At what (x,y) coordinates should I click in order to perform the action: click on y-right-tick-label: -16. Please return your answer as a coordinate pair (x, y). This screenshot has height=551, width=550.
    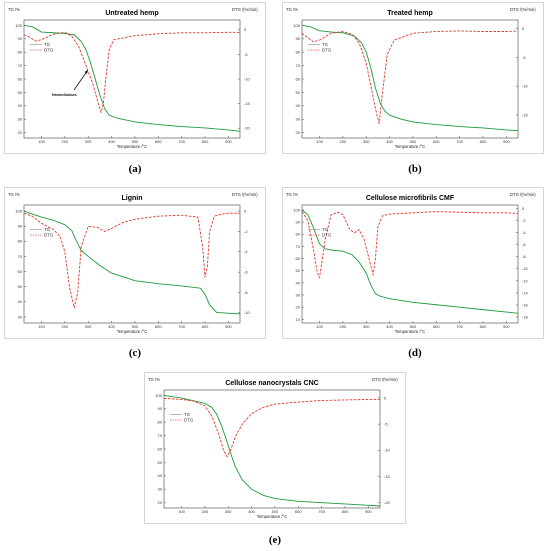
    Looking at the image, I should click on (525, 304).